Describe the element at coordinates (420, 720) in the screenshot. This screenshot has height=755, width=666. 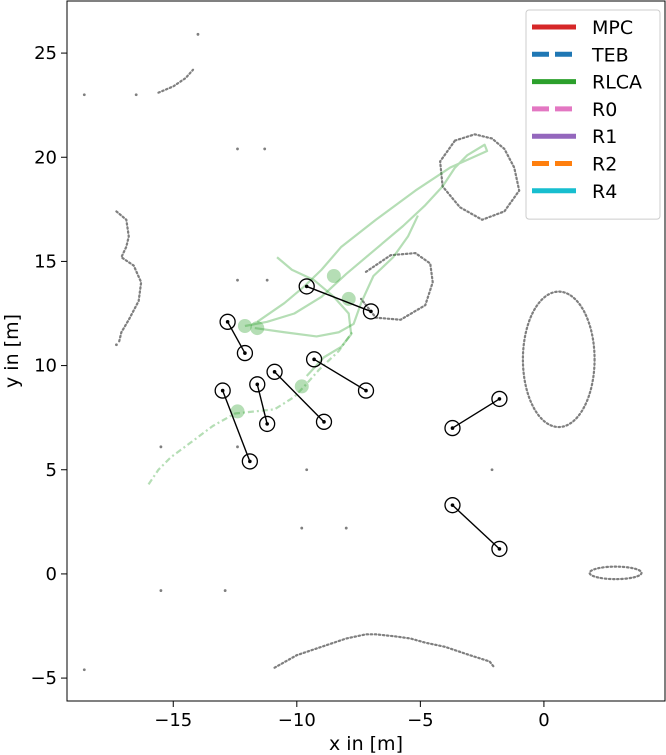
I see `x-tick-label: −5` at that location.